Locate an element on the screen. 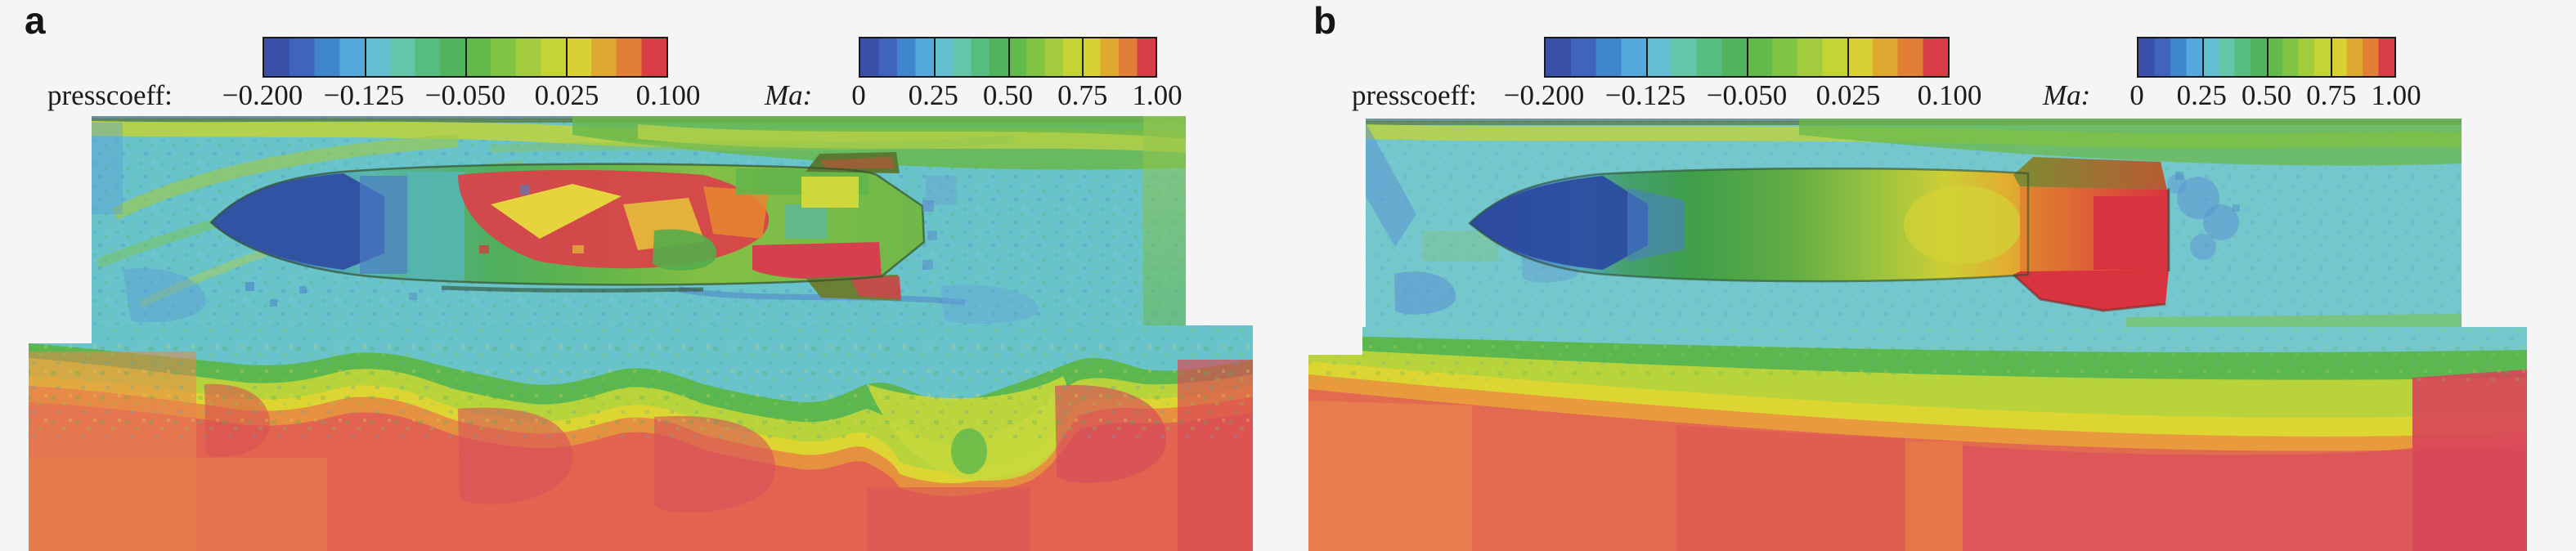 This screenshot has height=551, width=2576. ma-prefix-b: Ma: is located at coordinates (2067, 95).